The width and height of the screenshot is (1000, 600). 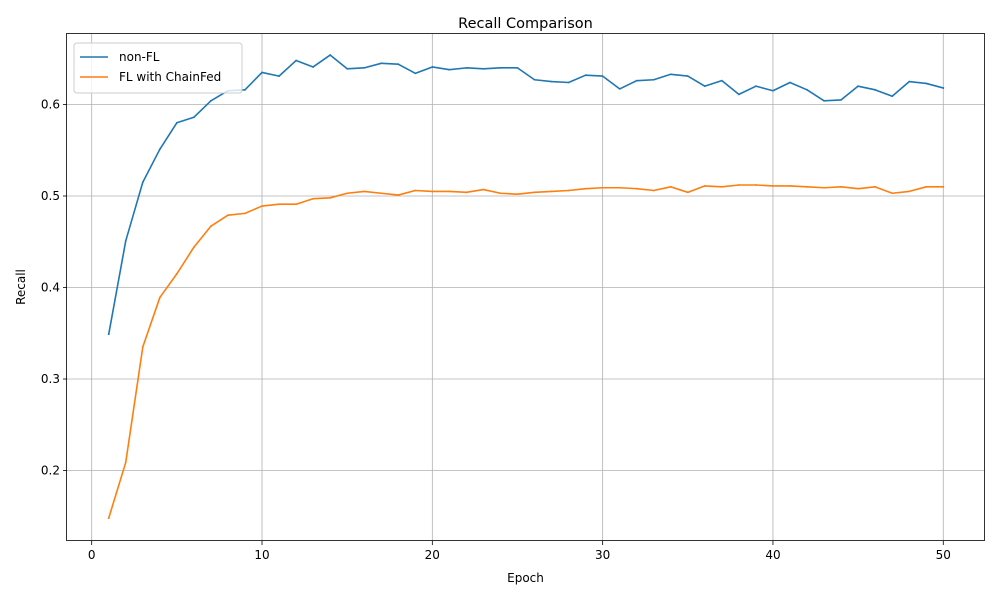 I want to click on y-axis-title: Recall, so click(x=21, y=287).